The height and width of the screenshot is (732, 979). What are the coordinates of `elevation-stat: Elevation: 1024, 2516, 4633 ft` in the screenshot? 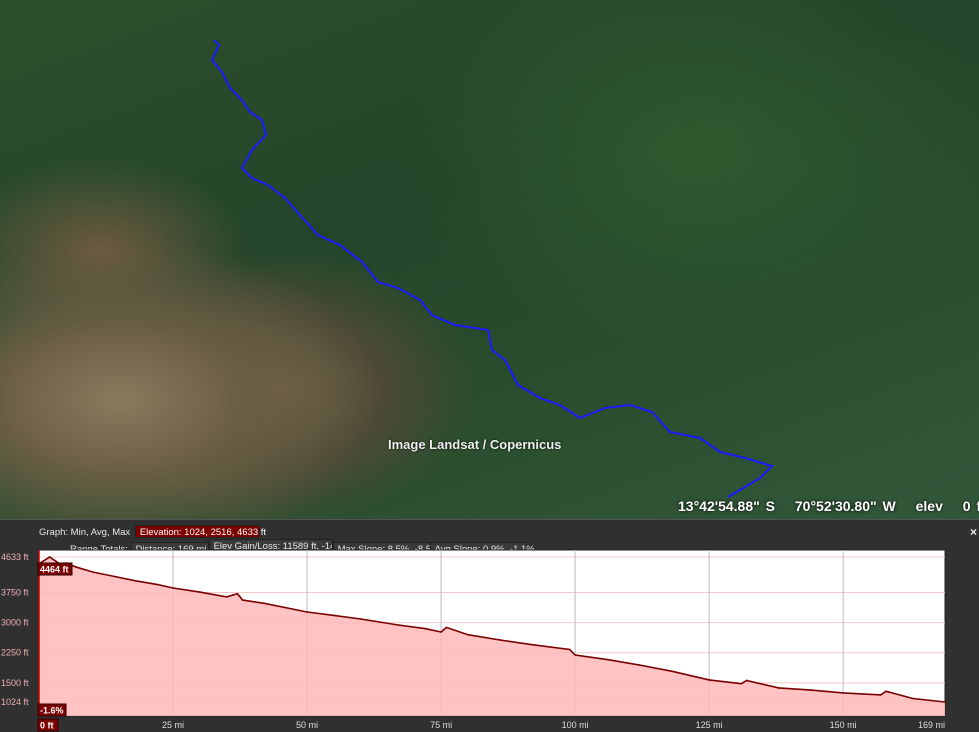 It's located at (200, 531).